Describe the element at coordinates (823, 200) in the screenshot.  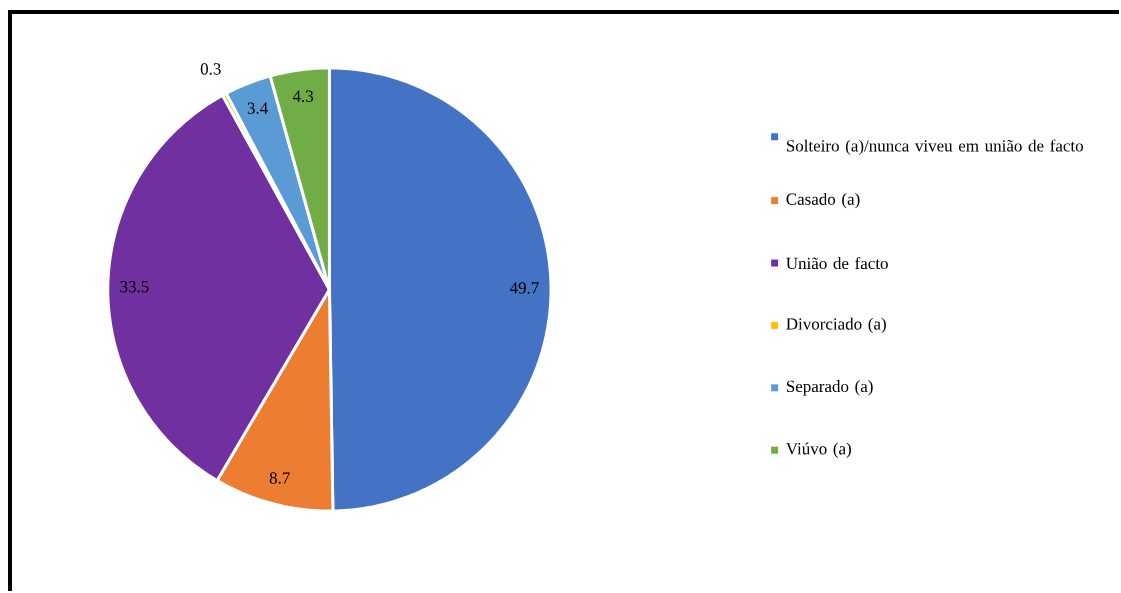
I see `legend-label: Casado (a)` at that location.